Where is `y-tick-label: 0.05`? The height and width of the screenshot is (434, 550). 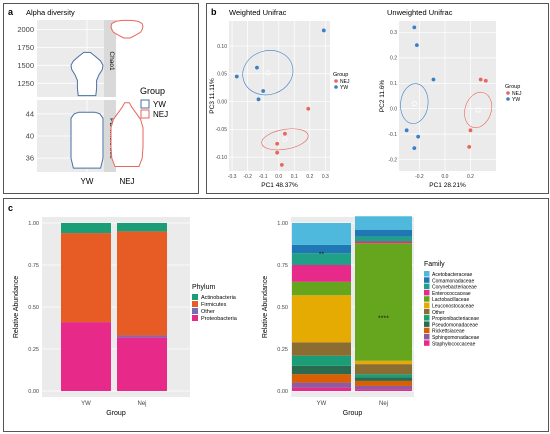 y-tick-label: 0.05 is located at coordinates (222, 75).